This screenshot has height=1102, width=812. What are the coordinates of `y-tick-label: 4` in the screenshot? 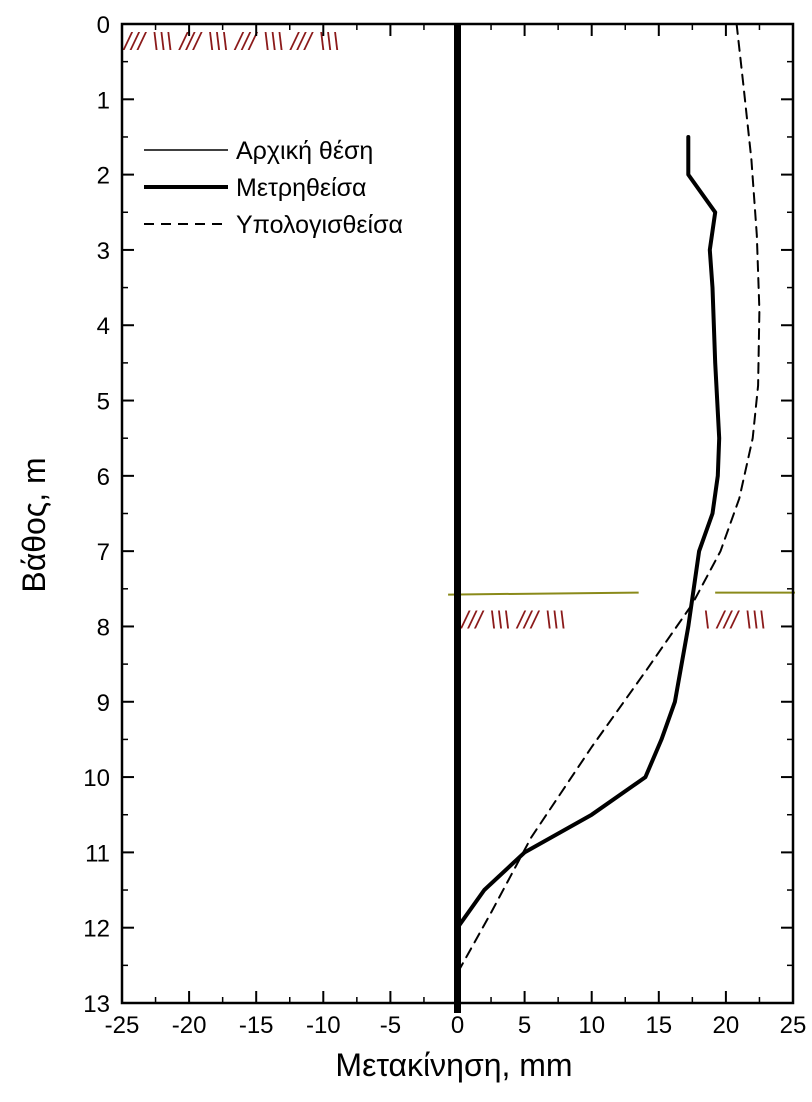 It's located at (103, 326).